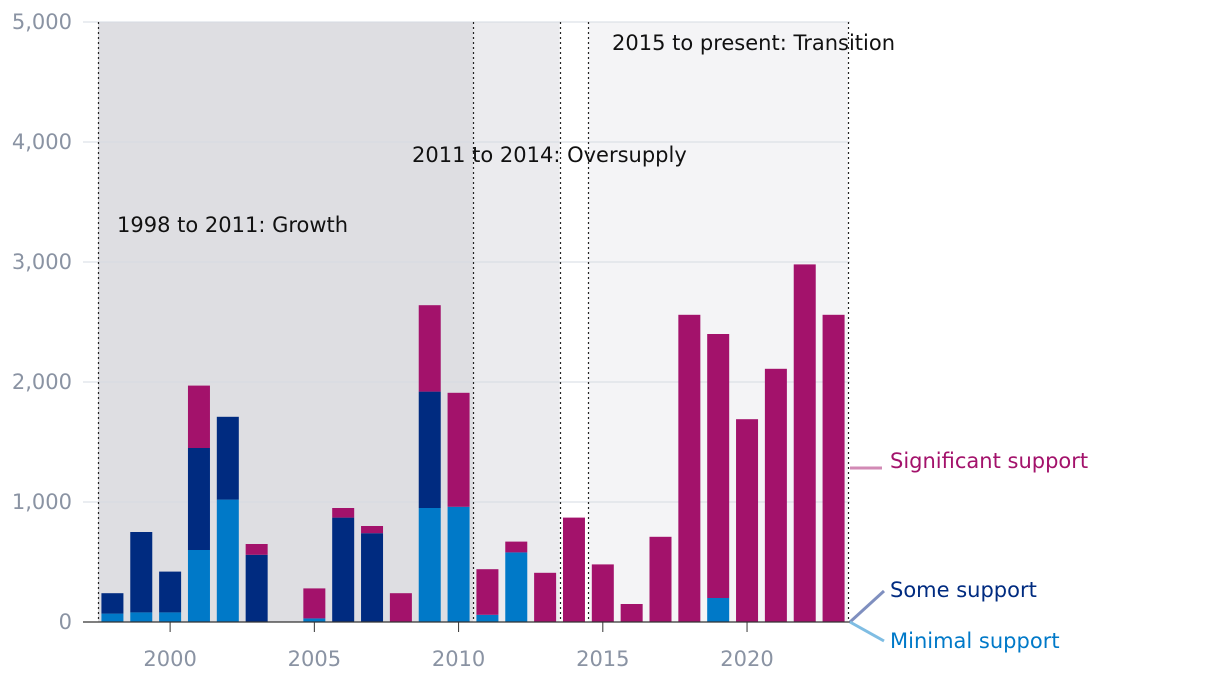 The height and width of the screenshot is (684, 1220). What do you see at coordinates (42, 22) in the screenshot?
I see `y-tick-label: 5,000` at bounding box center [42, 22].